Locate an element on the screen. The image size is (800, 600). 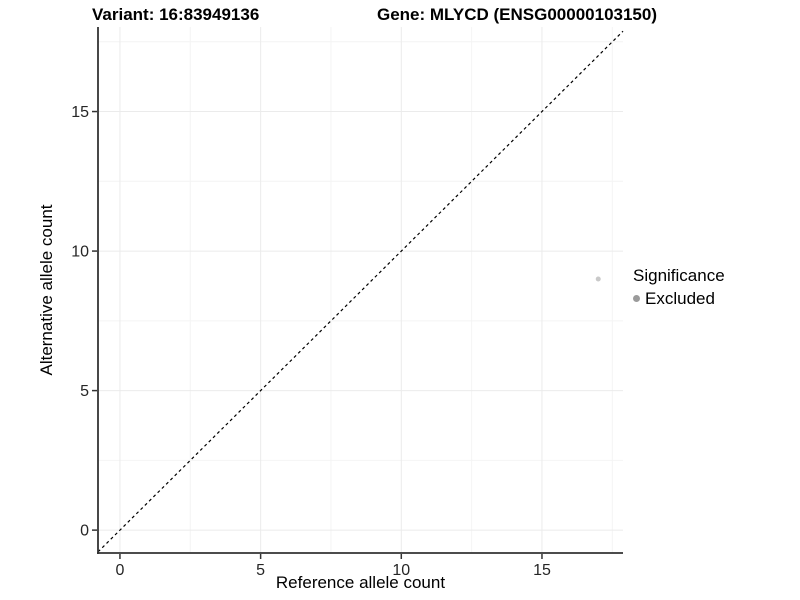
legend-point-icon is located at coordinates (636, 298).